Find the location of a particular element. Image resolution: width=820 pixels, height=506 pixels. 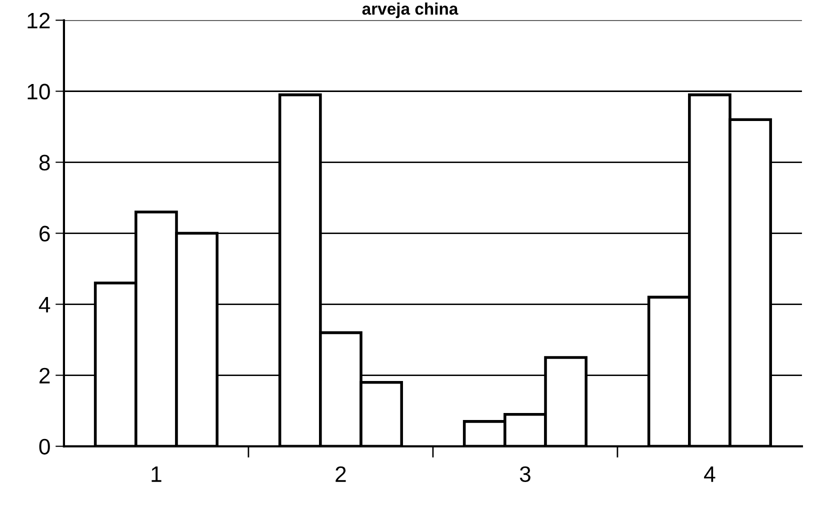

y-tick-label: 4 is located at coordinates (44, 304).